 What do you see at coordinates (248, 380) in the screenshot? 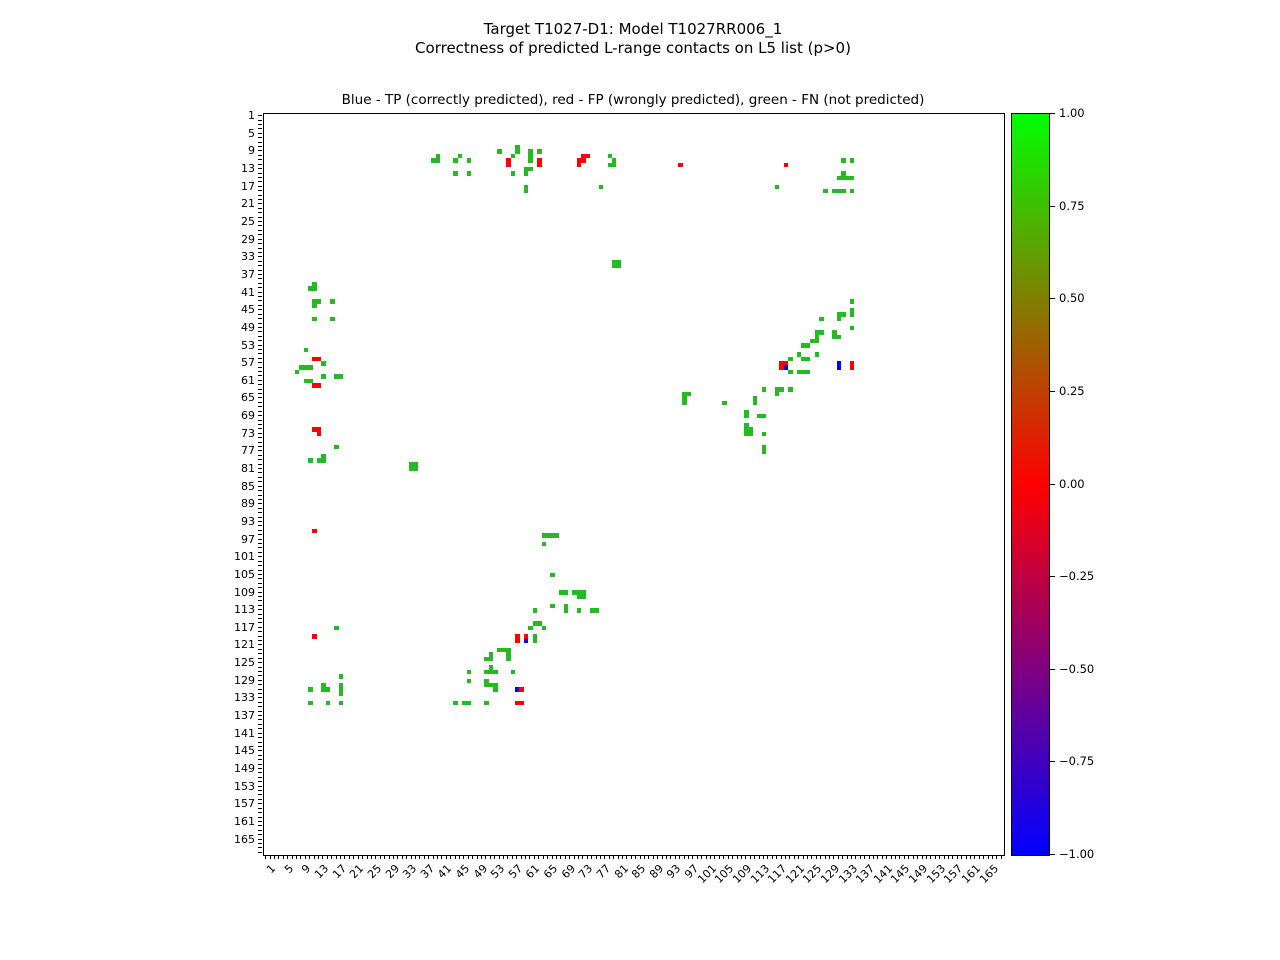
I see `y-axis-tick-label: 61` at bounding box center [248, 380].